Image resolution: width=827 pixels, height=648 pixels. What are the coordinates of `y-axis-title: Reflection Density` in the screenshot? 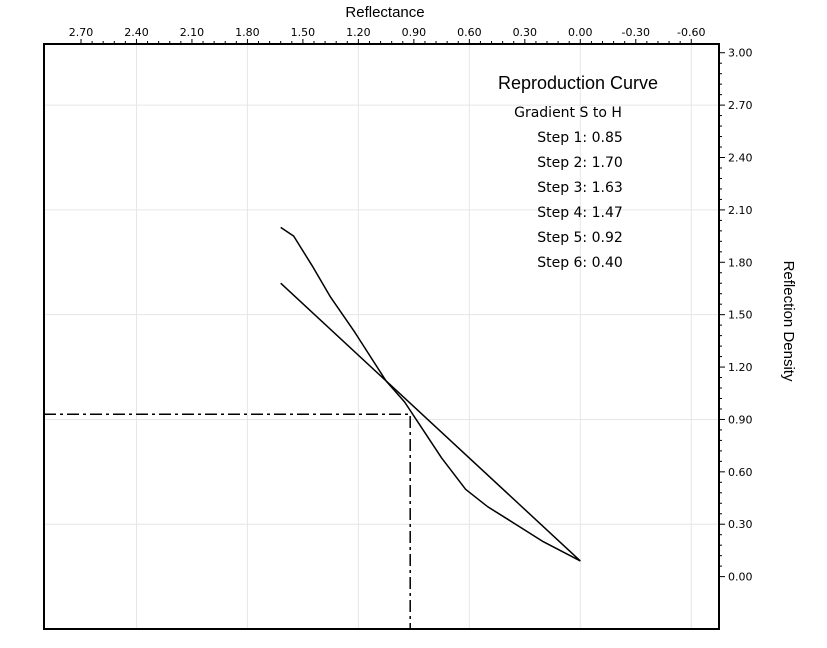 It's located at (788, 321).